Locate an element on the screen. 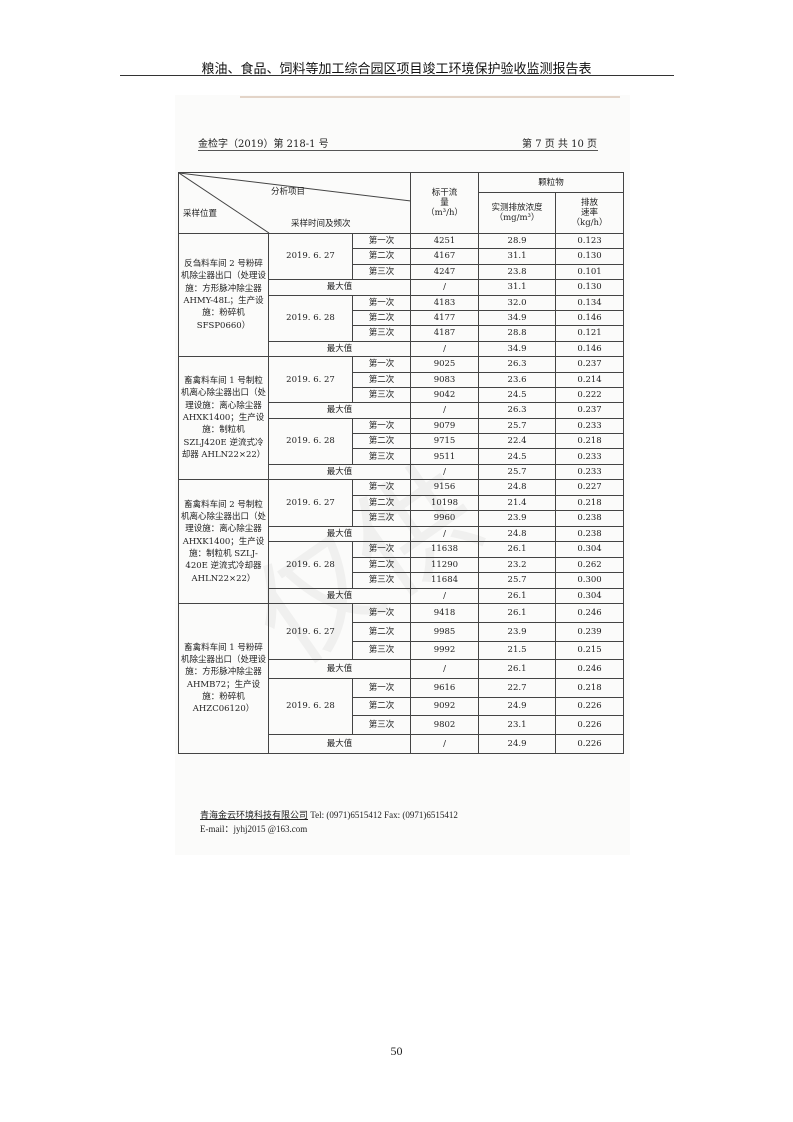 This screenshot has width=793, height=1122. concentration-cell: 26.1 is located at coordinates (517, 596).